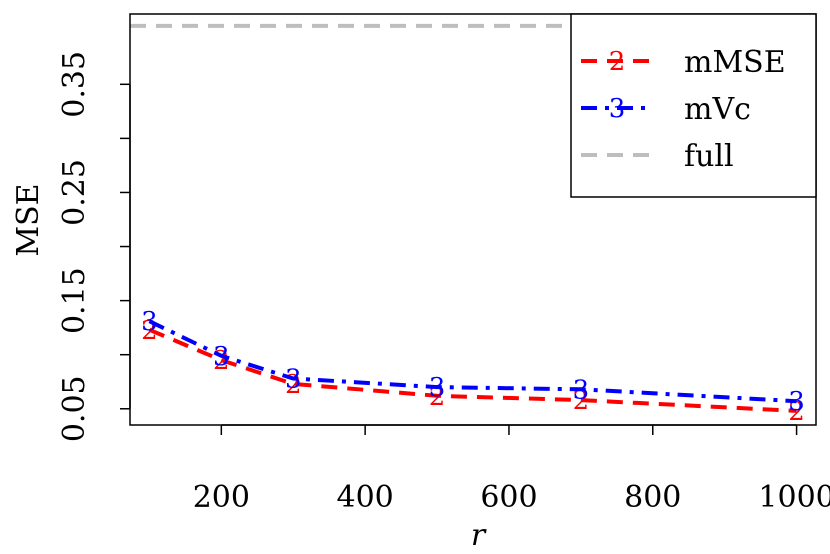 The width and height of the screenshot is (830, 554). I want to click on legend-box, so click(693, 105).